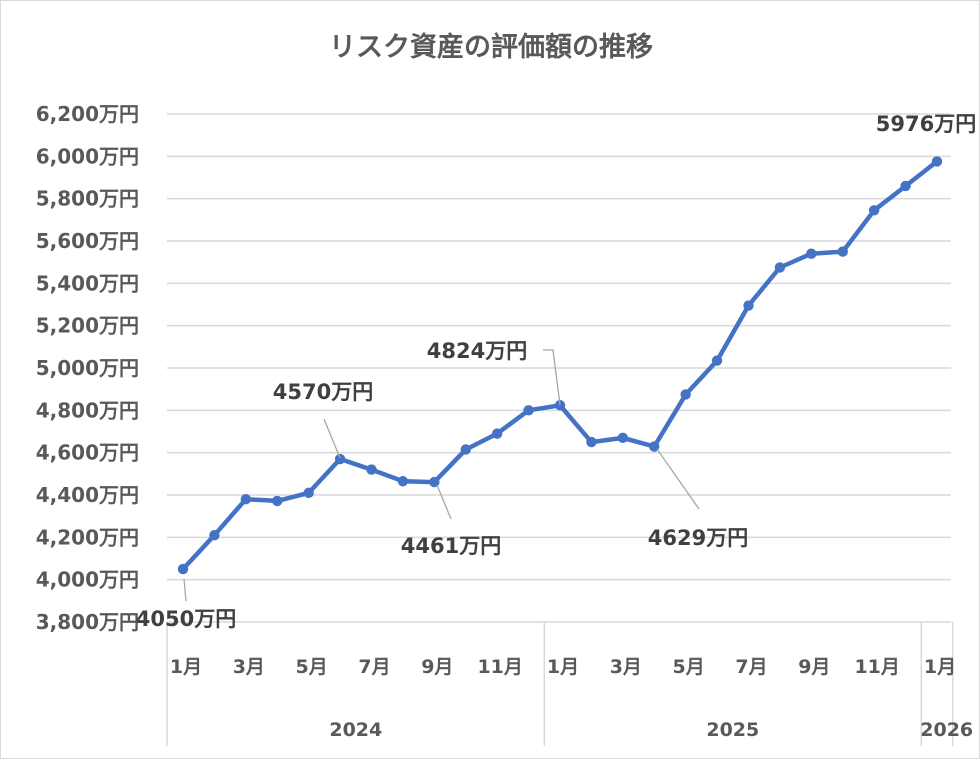 The height and width of the screenshot is (760, 980). What do you see at coordinates (477, 351) in the screenshot?
I see `data-label: 4824万円` at bounding box center [477, 351].